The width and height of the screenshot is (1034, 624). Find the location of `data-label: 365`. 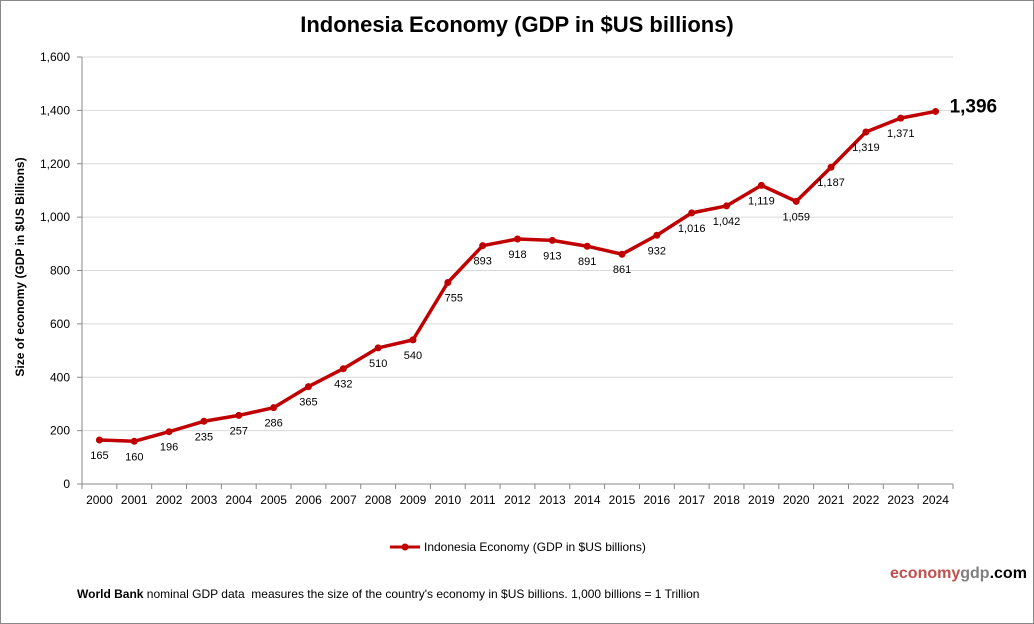

data-label: 365 is located at coordinates (308, 403).